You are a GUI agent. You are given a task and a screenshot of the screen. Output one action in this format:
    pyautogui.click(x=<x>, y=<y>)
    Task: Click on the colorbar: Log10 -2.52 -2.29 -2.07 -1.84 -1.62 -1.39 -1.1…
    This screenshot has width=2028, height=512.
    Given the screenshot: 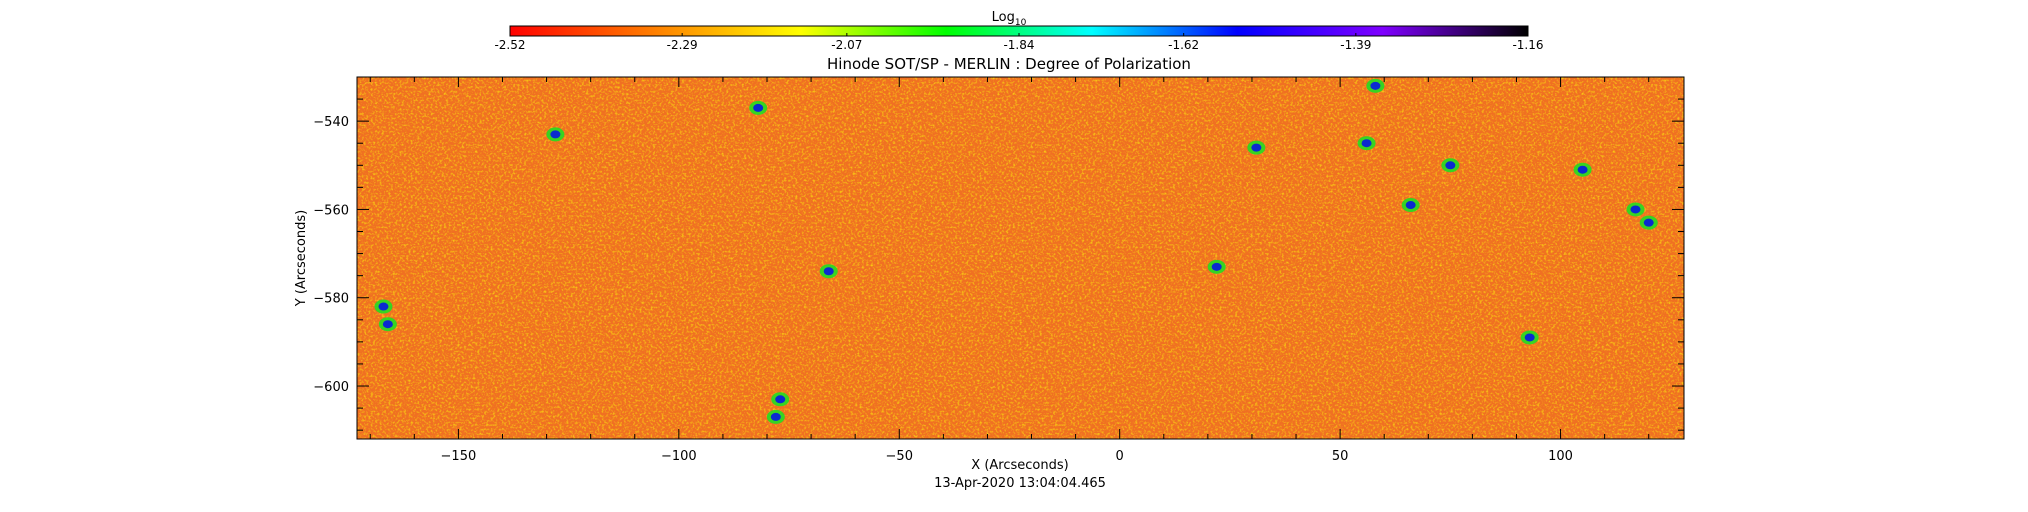 What is the action you would take?
    pyautogui.click(x=1018, y=31)
    